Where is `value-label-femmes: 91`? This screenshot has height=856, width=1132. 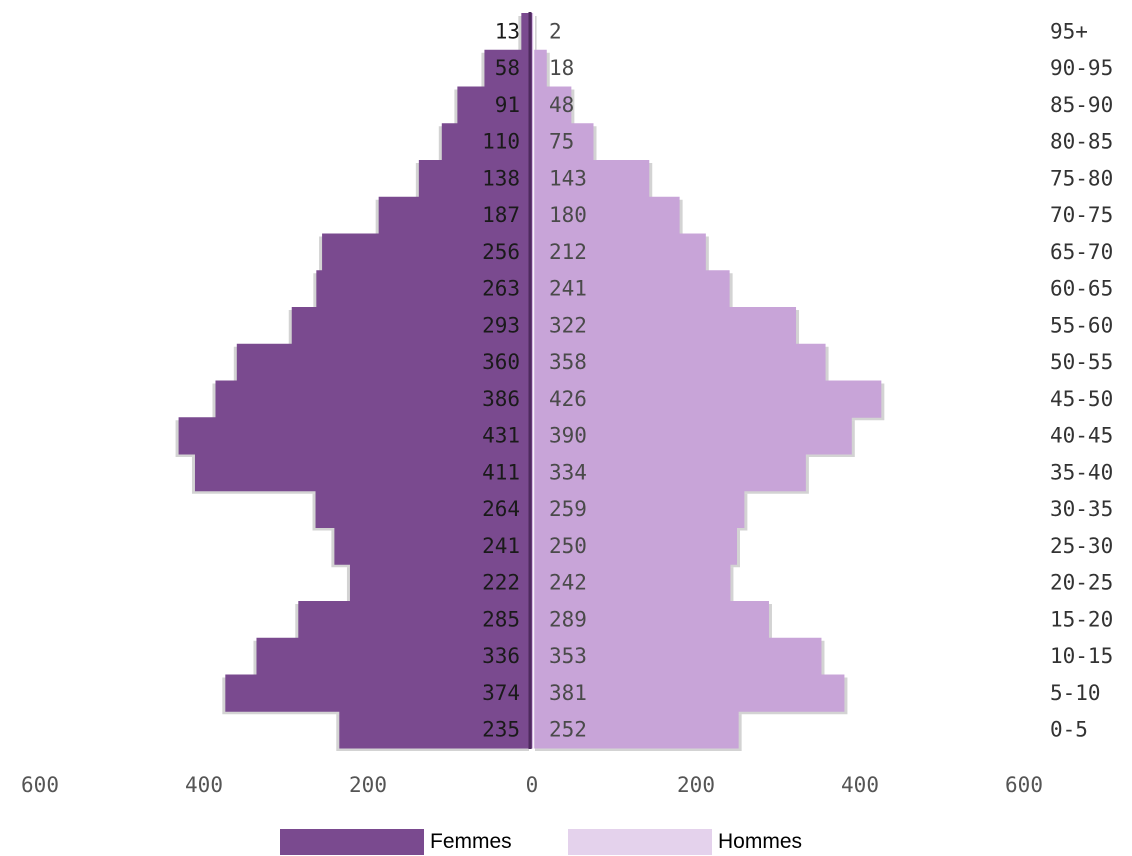
value-label-femmes: 91 is located at coordinates (507, 105).